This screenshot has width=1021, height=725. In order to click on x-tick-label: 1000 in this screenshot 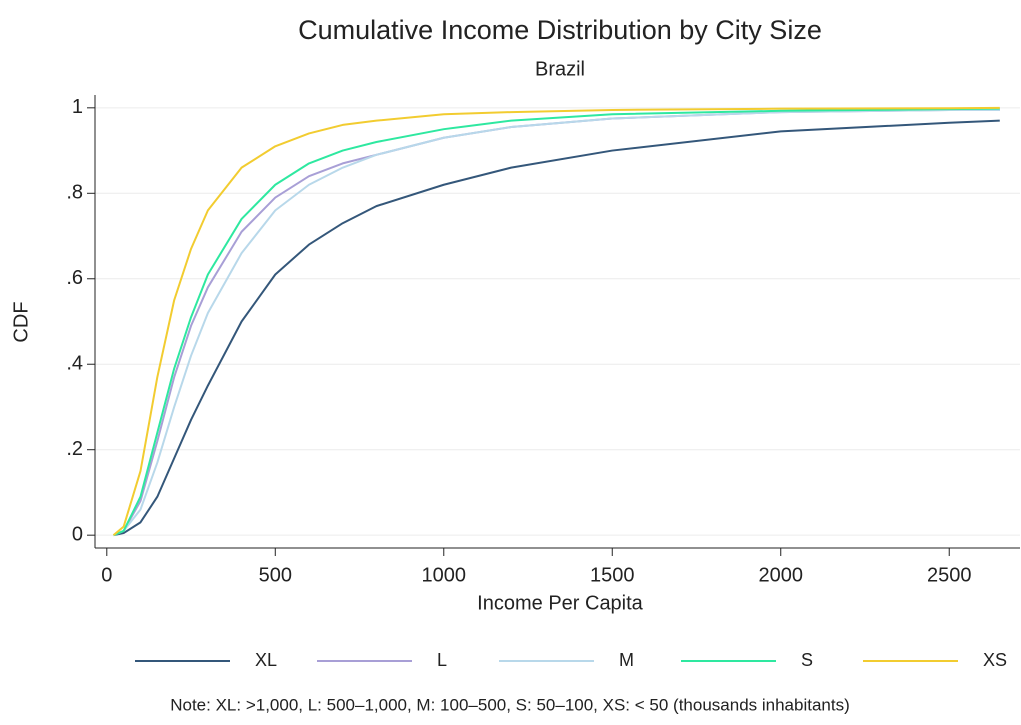, I will do `click(444, 575)`.